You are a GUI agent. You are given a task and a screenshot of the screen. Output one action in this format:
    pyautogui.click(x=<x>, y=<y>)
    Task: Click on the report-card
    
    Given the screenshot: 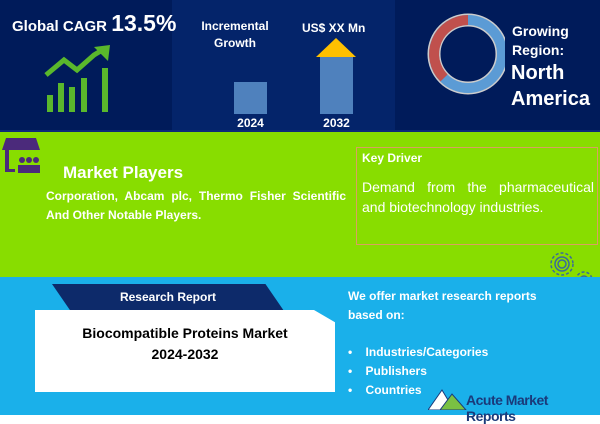 What is the action you would take?
    pyautogui.click(x=185, y=351)
    